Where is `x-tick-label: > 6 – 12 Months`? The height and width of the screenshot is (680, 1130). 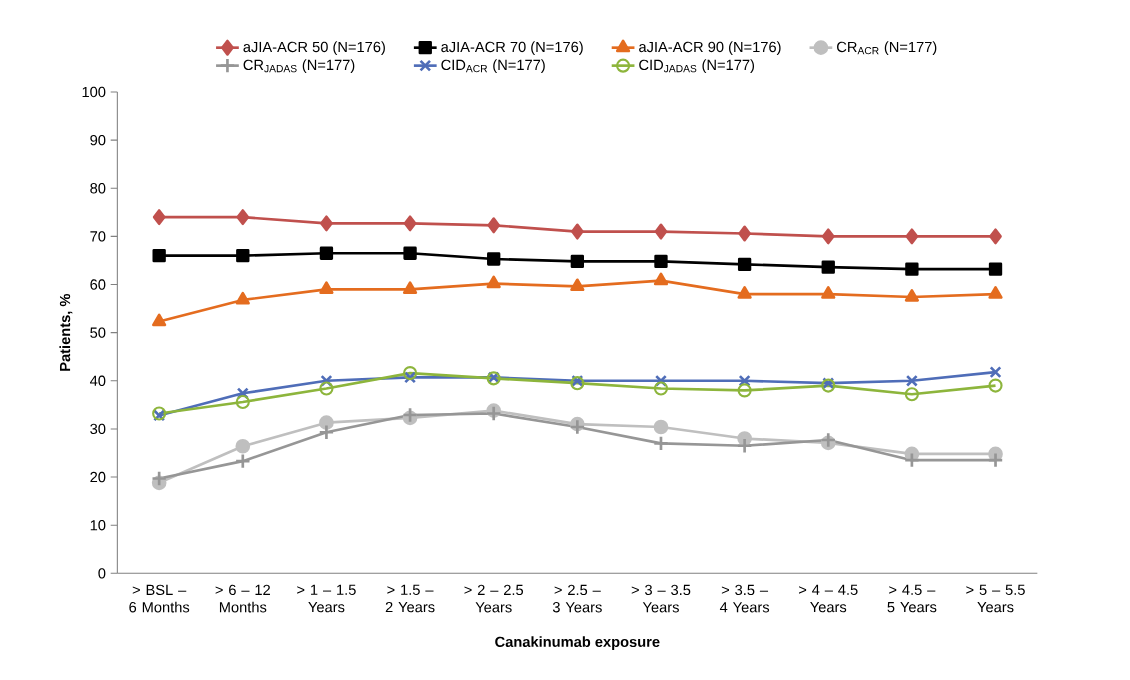 x-tick-label: > 6 – 12 Months is located at coordinates (242, 598).